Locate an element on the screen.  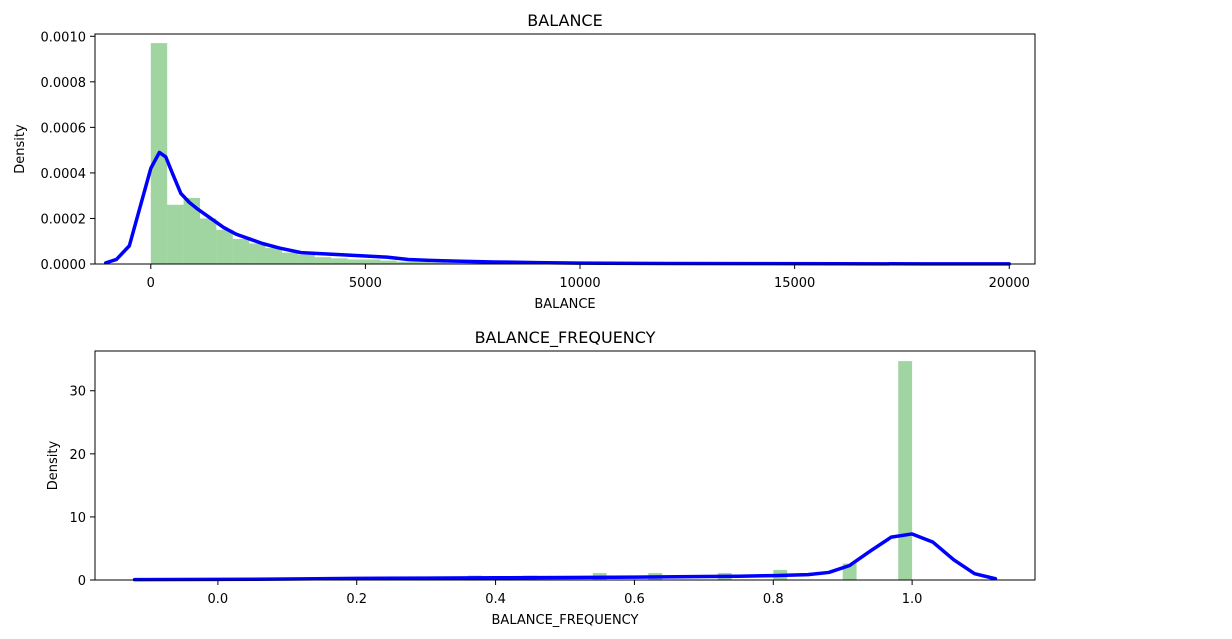
x-tick-label: 1.0 is located at coordinates (912, 599).